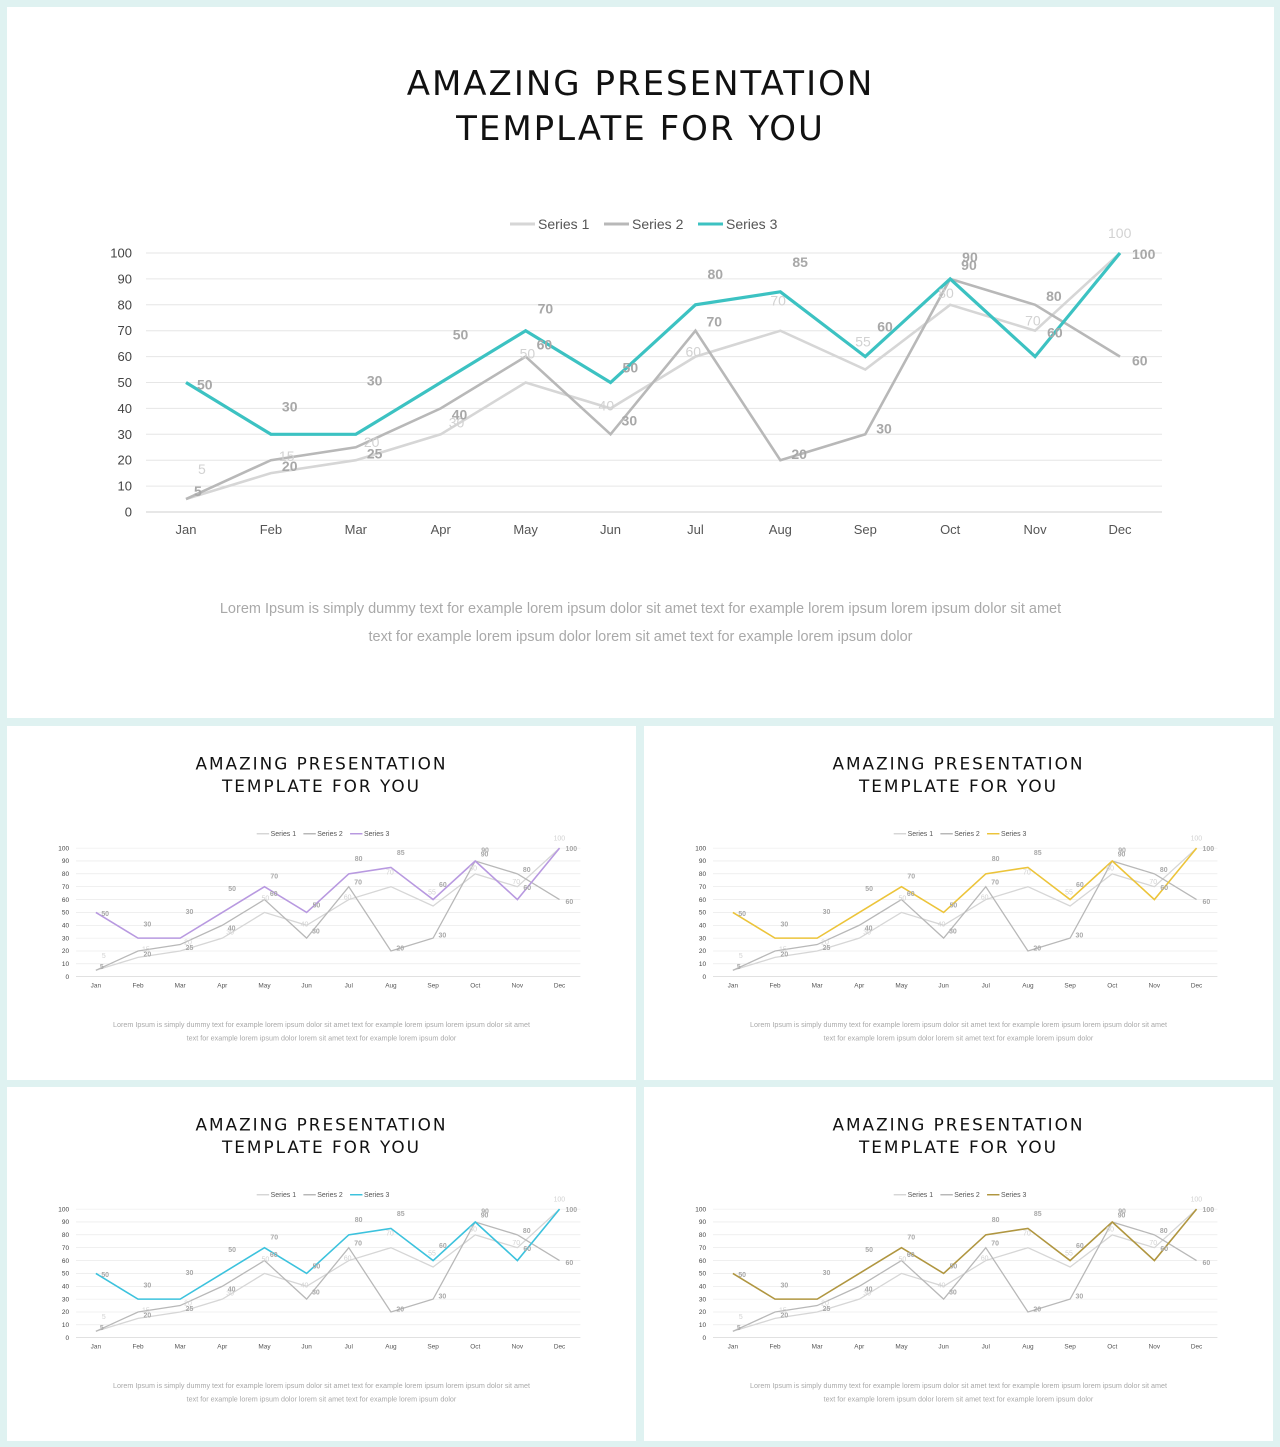 This screenshot has height=1447, width=1280. Describe the element at coordinates (863, 342) in the screenshot. I see `data-label-series-1: 55` at that location.